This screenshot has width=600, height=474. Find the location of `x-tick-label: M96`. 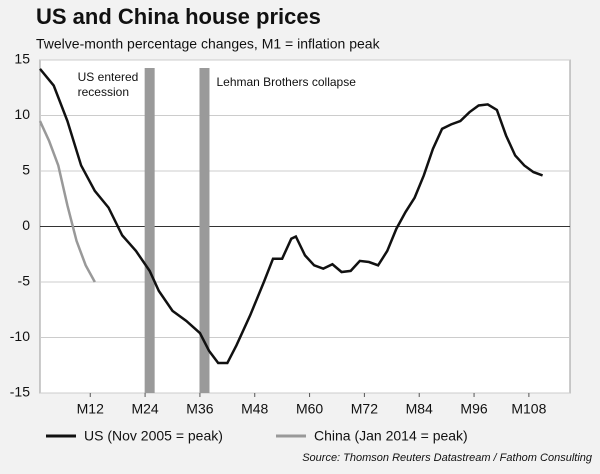

x-tick-label: M96 is located at coordinates (473, 409).